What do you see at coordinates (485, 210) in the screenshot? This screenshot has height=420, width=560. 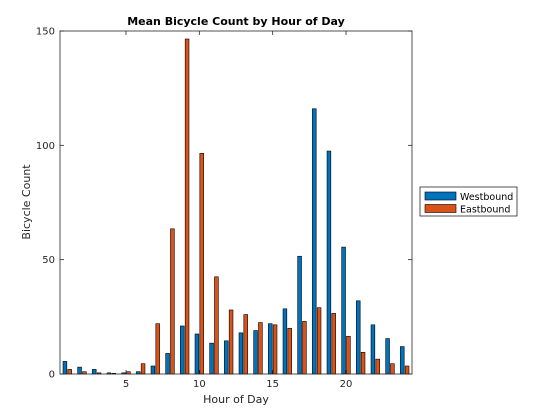 I see `legend-label-eastbound: Eastbound` at bounding box center [485, 210].